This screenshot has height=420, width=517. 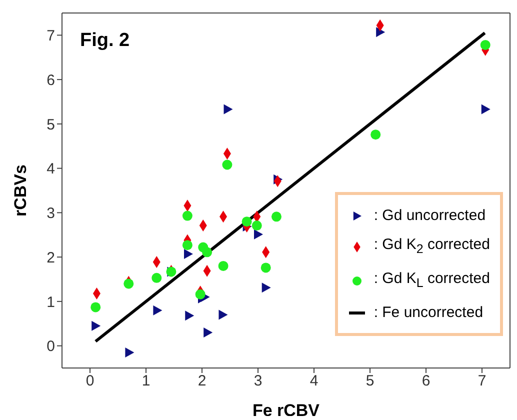 What do you see at coordinates (286, 410) in the screenshot?
I see `x-axis-title: Fe rCBV` at bounding box center [286, 410].